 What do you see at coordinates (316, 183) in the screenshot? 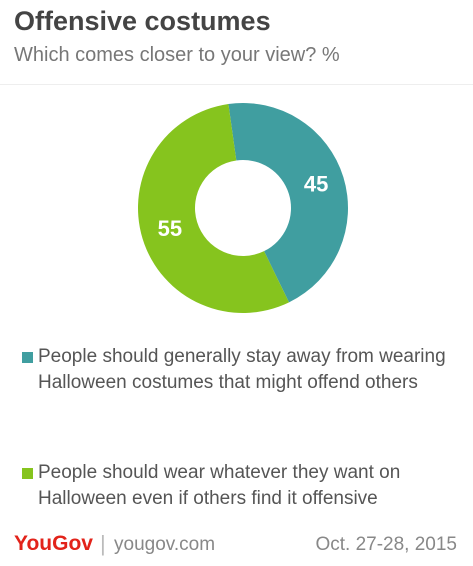
I see `data-label: 45` at bounding box center [316, 183].